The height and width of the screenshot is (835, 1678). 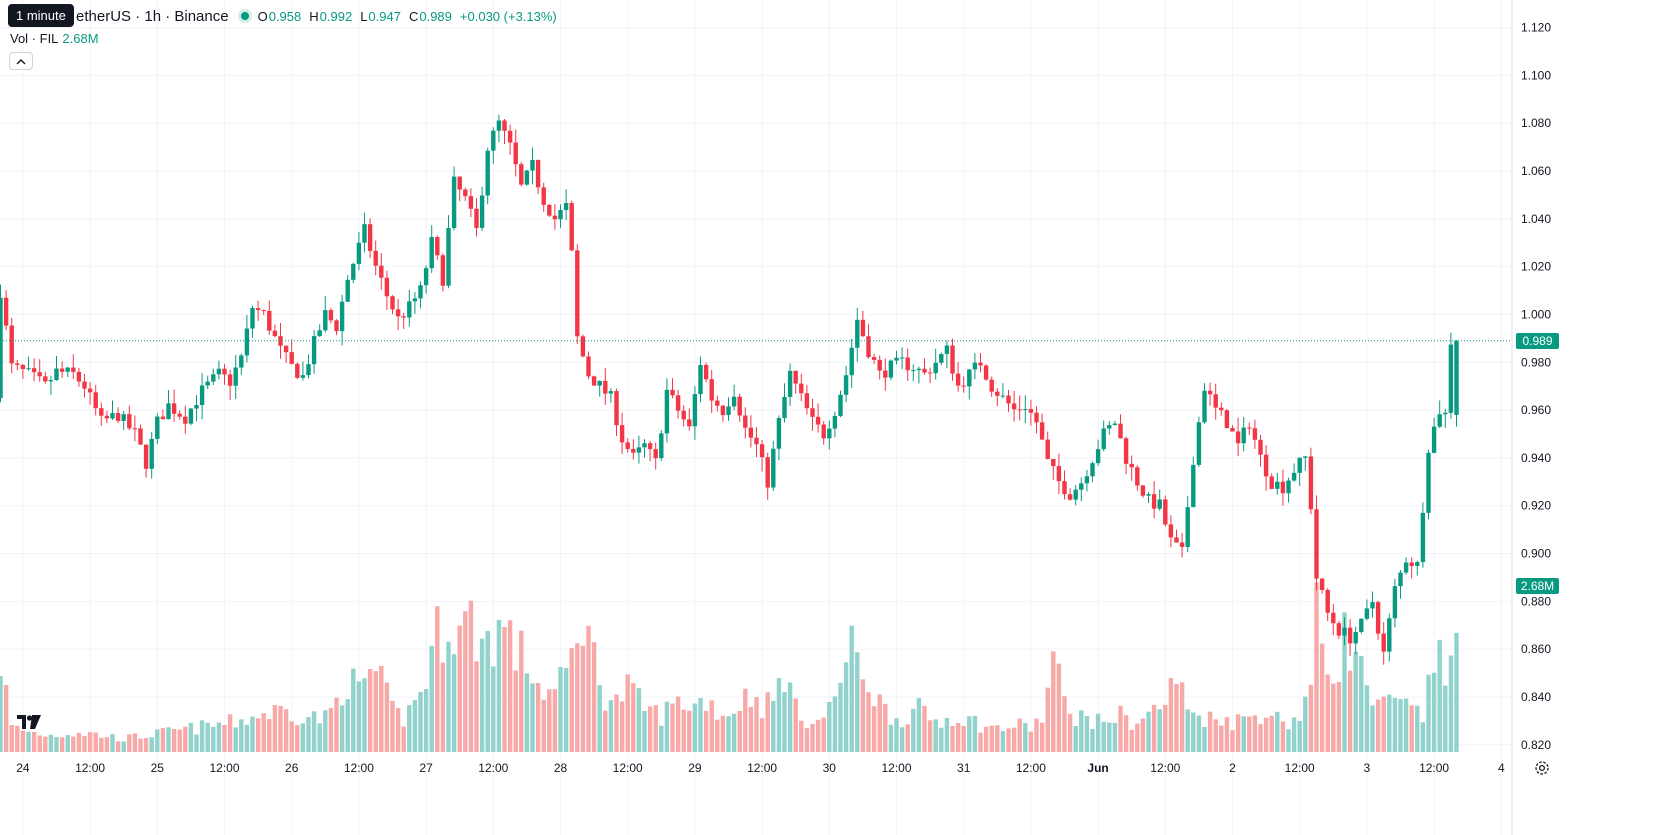 What do you see at coordinates (285, 16) in the screenshot?
I see `open-number: 0.958` at bounding box center [285, 16].